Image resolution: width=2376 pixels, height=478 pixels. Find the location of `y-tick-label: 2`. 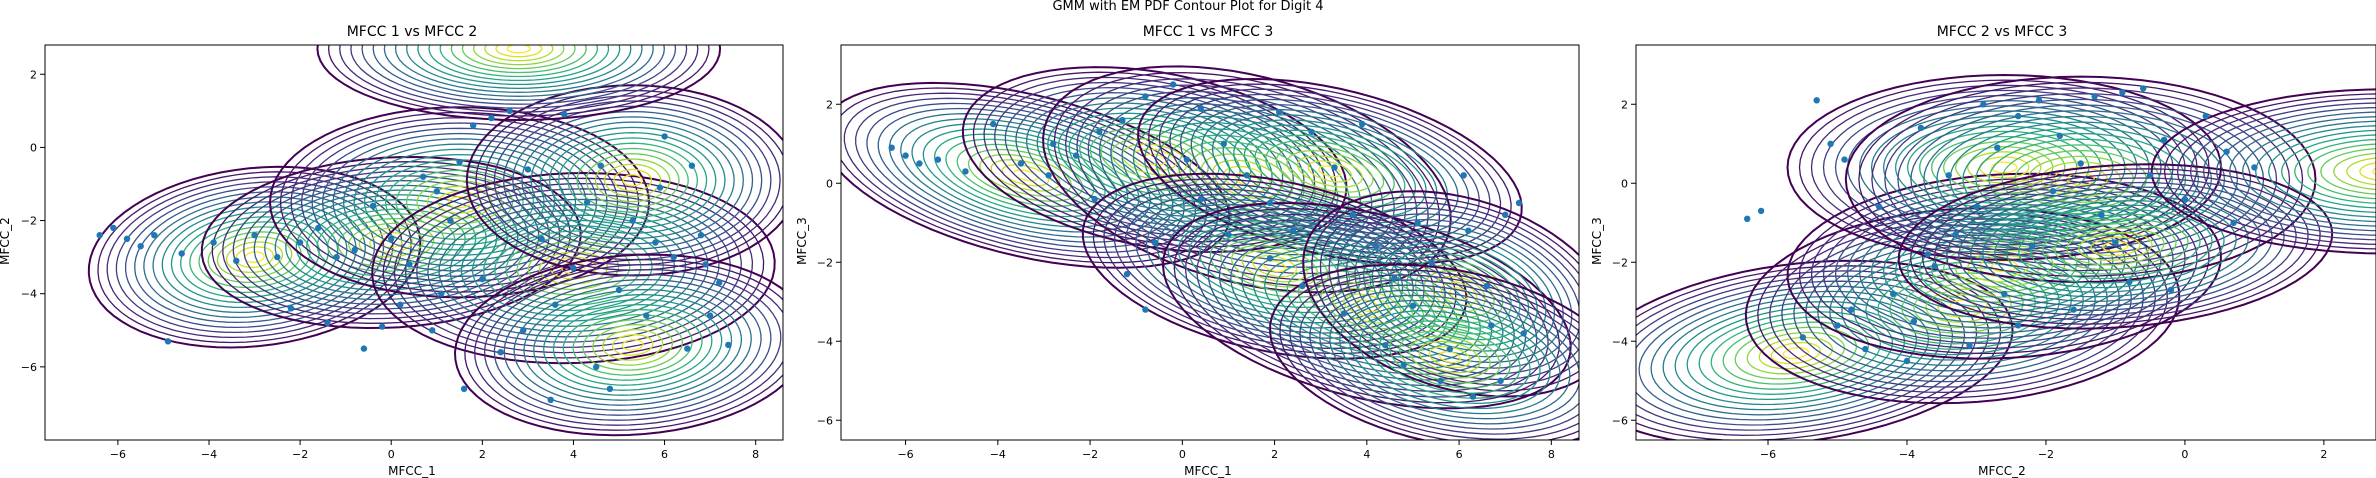

y-tick-label: 2 is located at coordinates (829, 104).